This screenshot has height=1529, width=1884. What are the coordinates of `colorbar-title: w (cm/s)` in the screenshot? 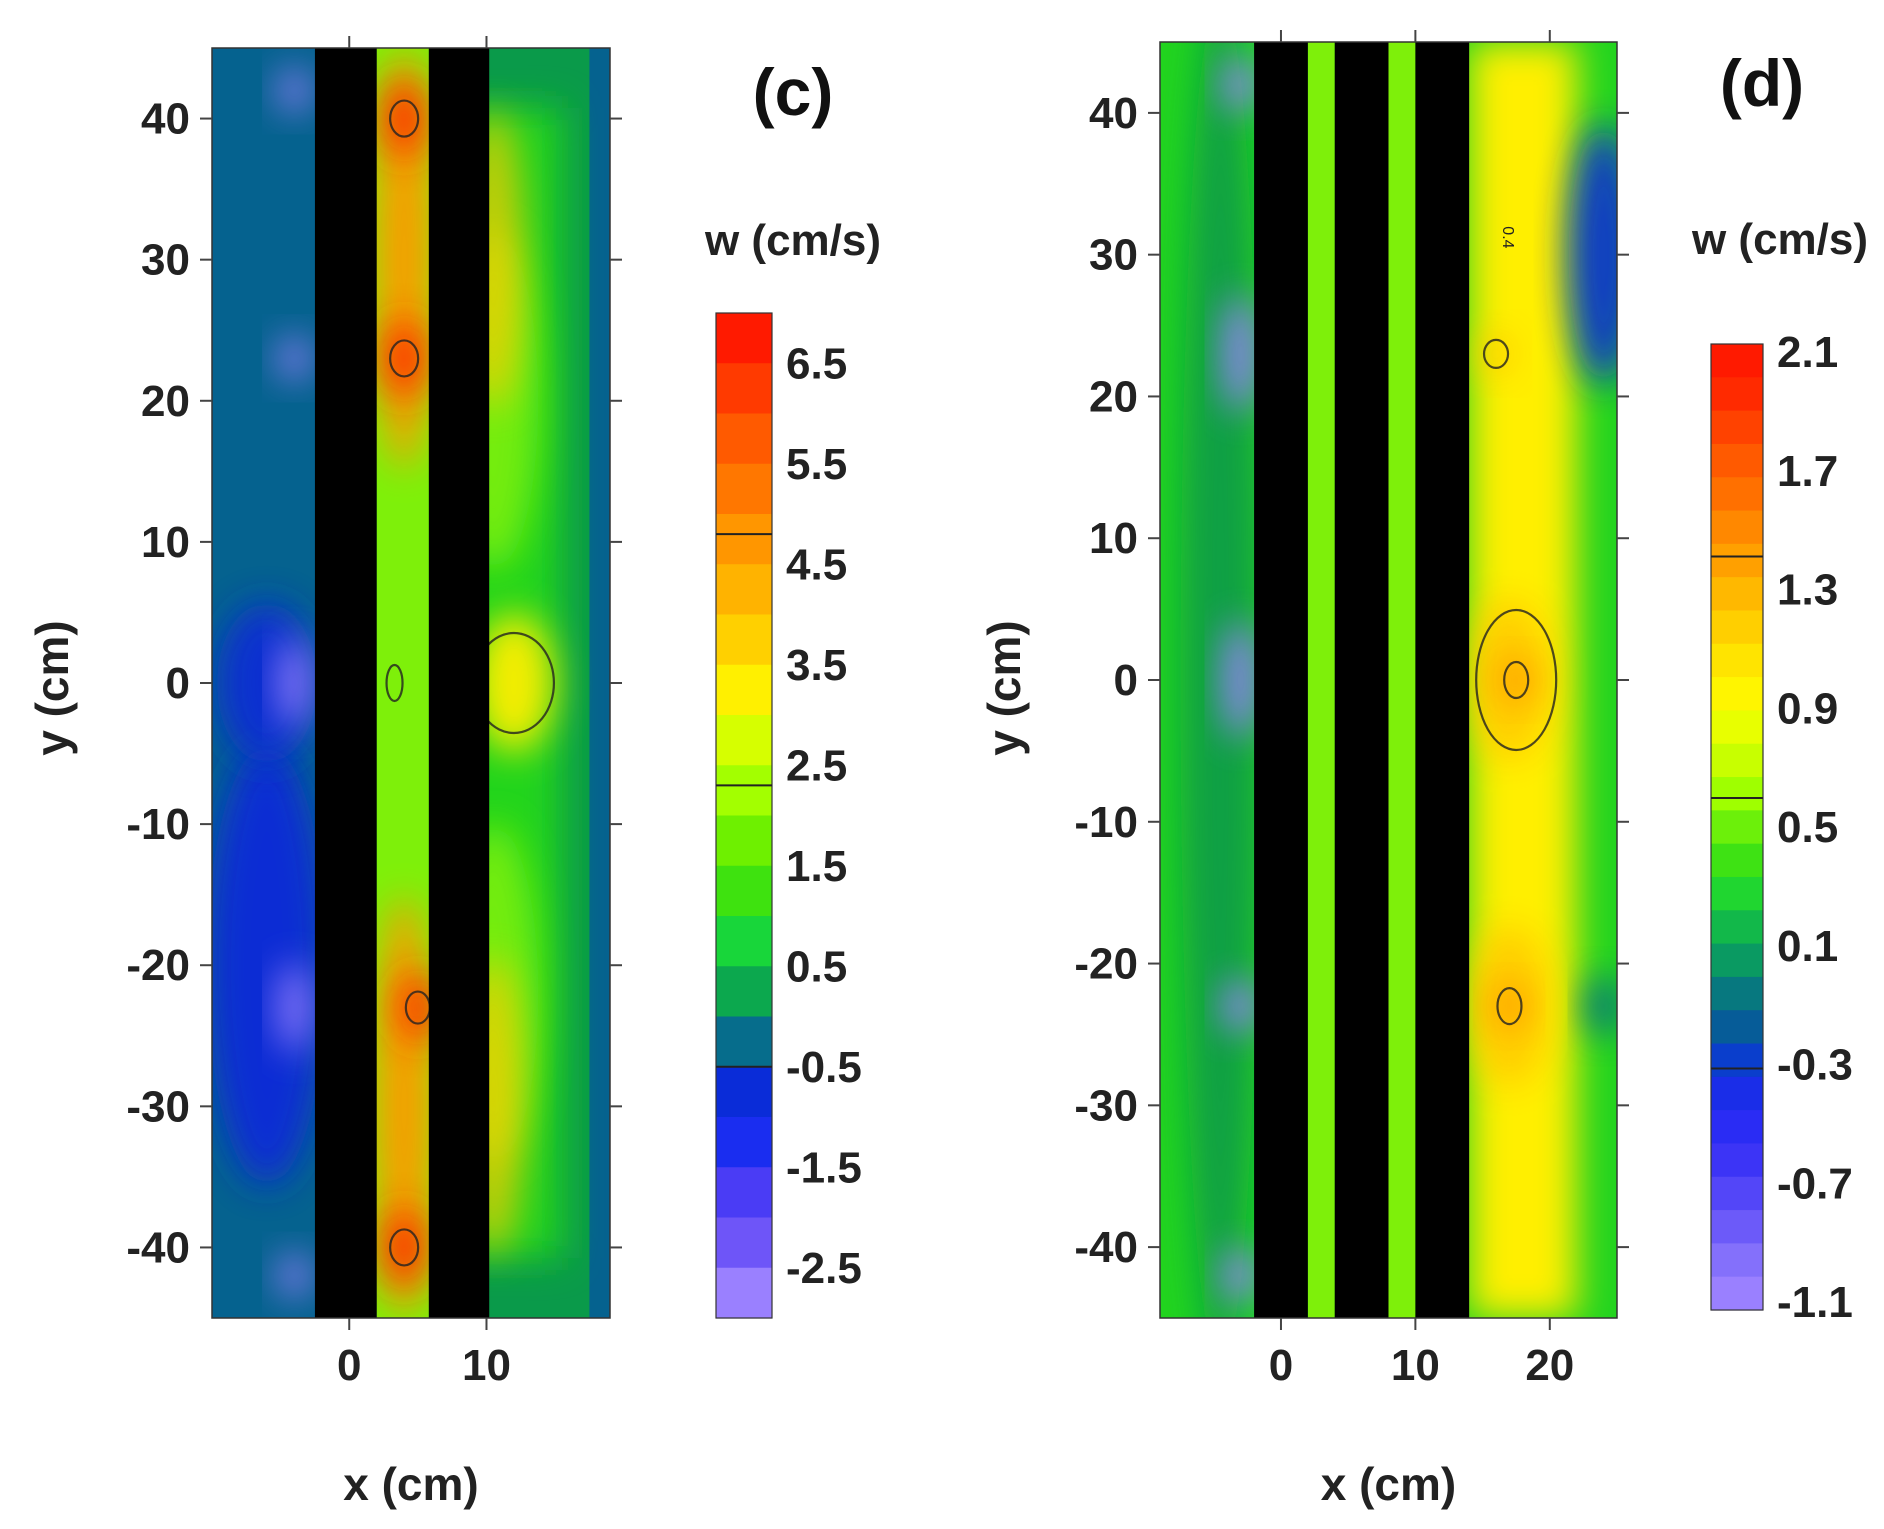 It's located at (792, 240).